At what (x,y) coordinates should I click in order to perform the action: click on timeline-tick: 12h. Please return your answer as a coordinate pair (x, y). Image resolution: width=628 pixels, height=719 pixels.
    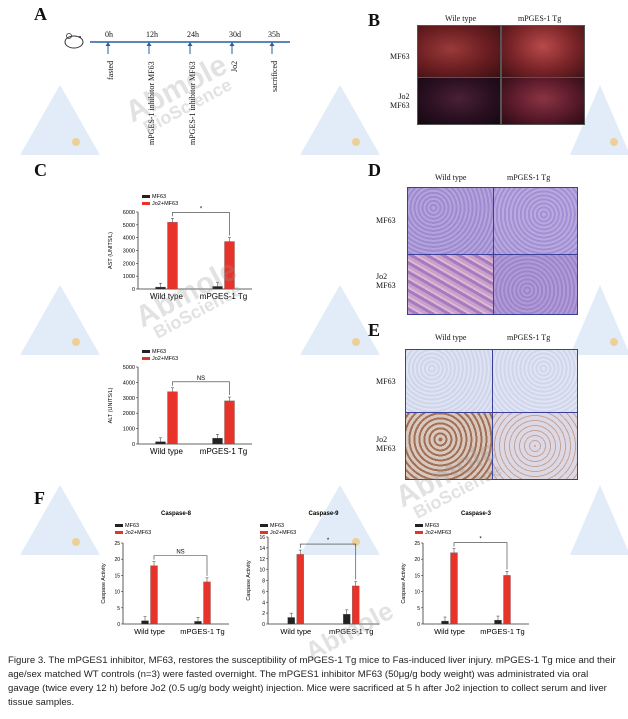
    Looking at the image, I should click on (152, 34).